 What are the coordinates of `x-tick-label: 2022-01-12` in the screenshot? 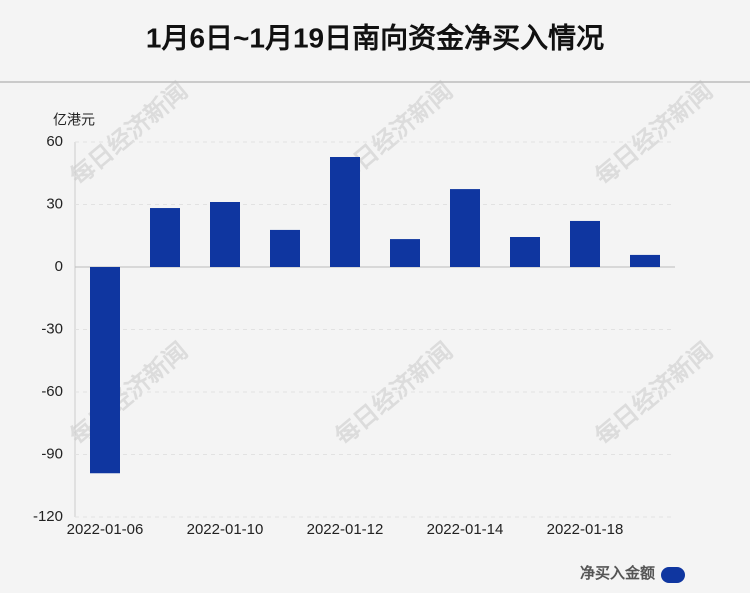 It's located at (345, 529).